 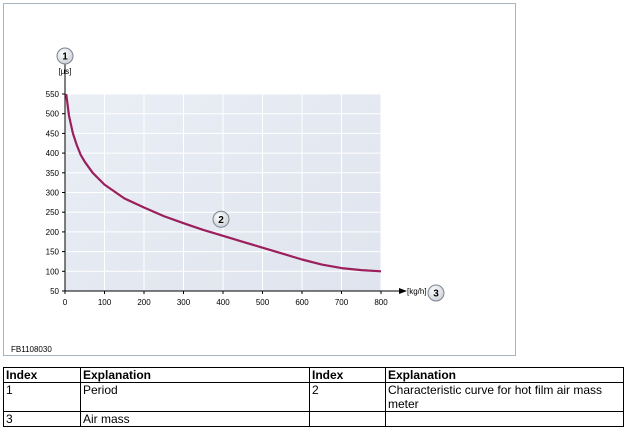 I want to click on x-tick-label: 700, so click(x=342, y=302).